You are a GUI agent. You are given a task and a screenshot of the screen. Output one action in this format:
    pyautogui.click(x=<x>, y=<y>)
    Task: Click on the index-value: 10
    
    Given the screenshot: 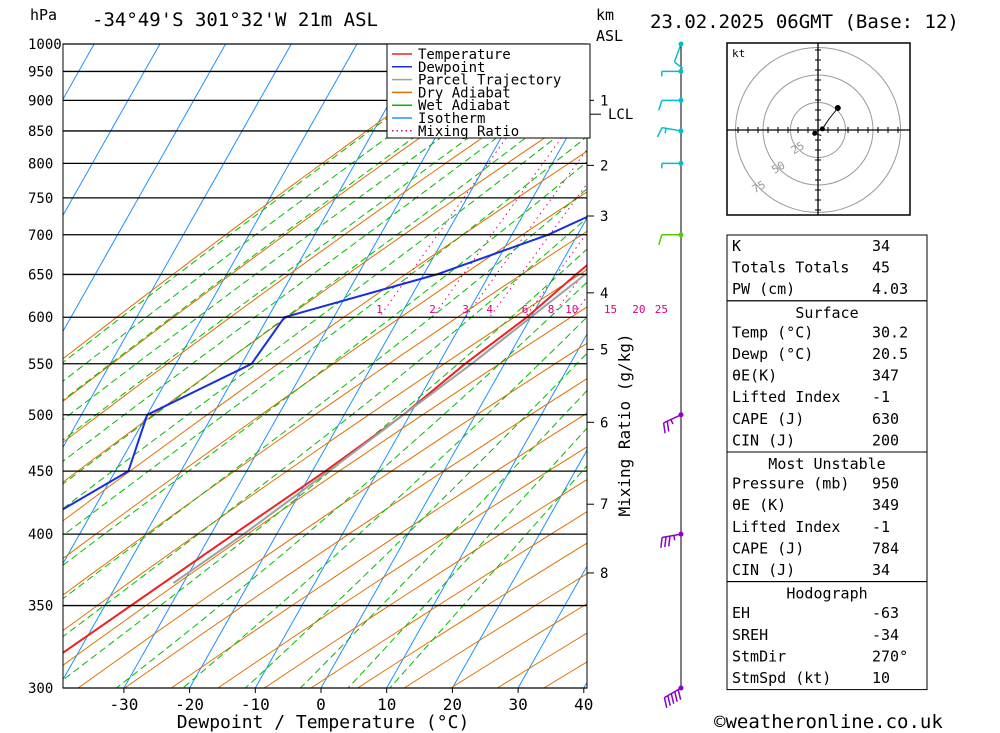 What is the action you would take?
    pyautogui.click(x=881, y=678)
    